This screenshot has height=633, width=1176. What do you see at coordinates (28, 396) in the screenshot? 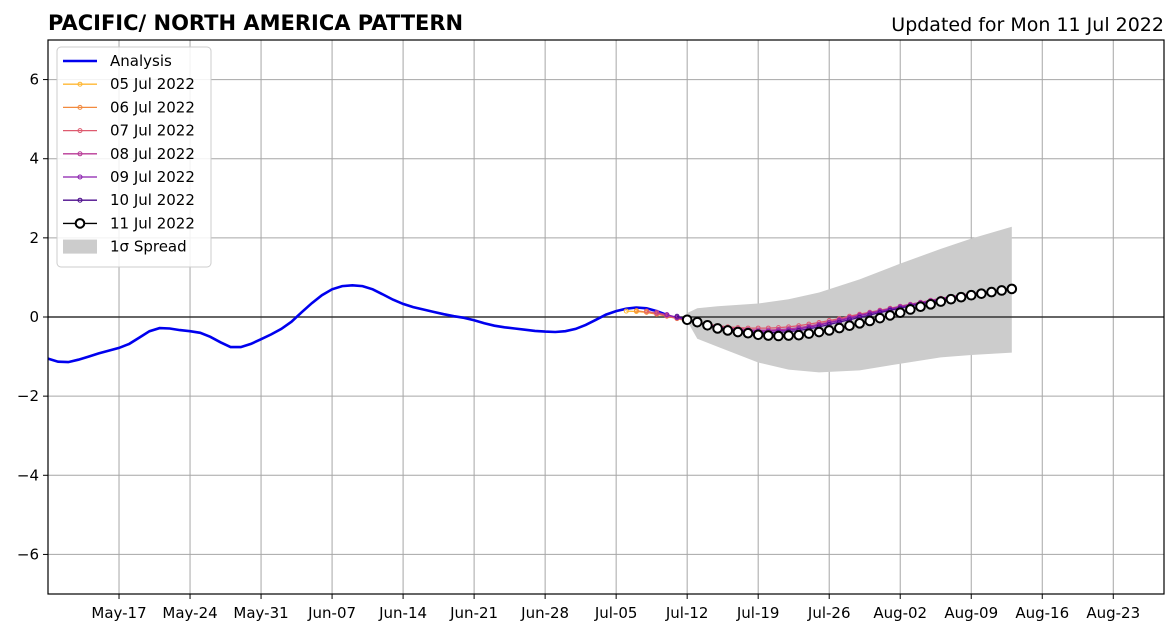
I see `y-tick-label: −2` at bounding box center [28, 396].